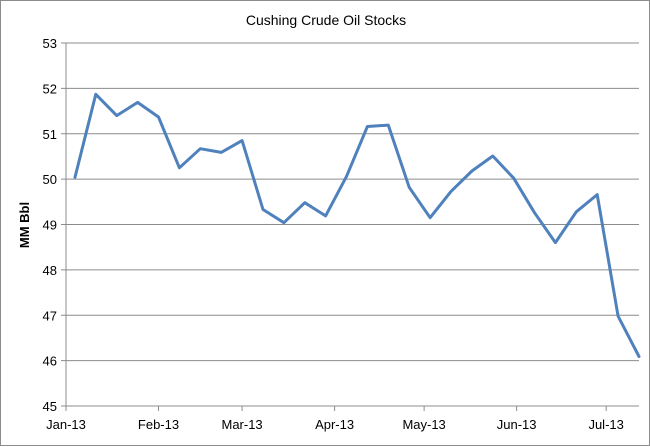  Describe the element at coordinates (50, 134) in the screenshot. I see `y-tick-label: 51` at that location.